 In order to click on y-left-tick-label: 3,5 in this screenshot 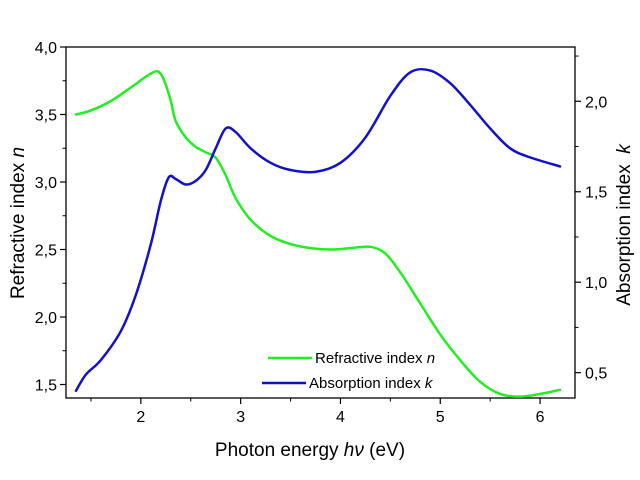, I will do `click(46, 116)`.